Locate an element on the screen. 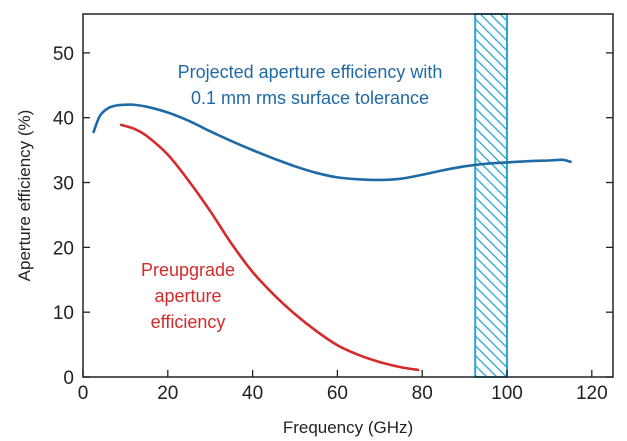  x-axis-title: Frequency (GHz) is located at coordinates (348, 427).